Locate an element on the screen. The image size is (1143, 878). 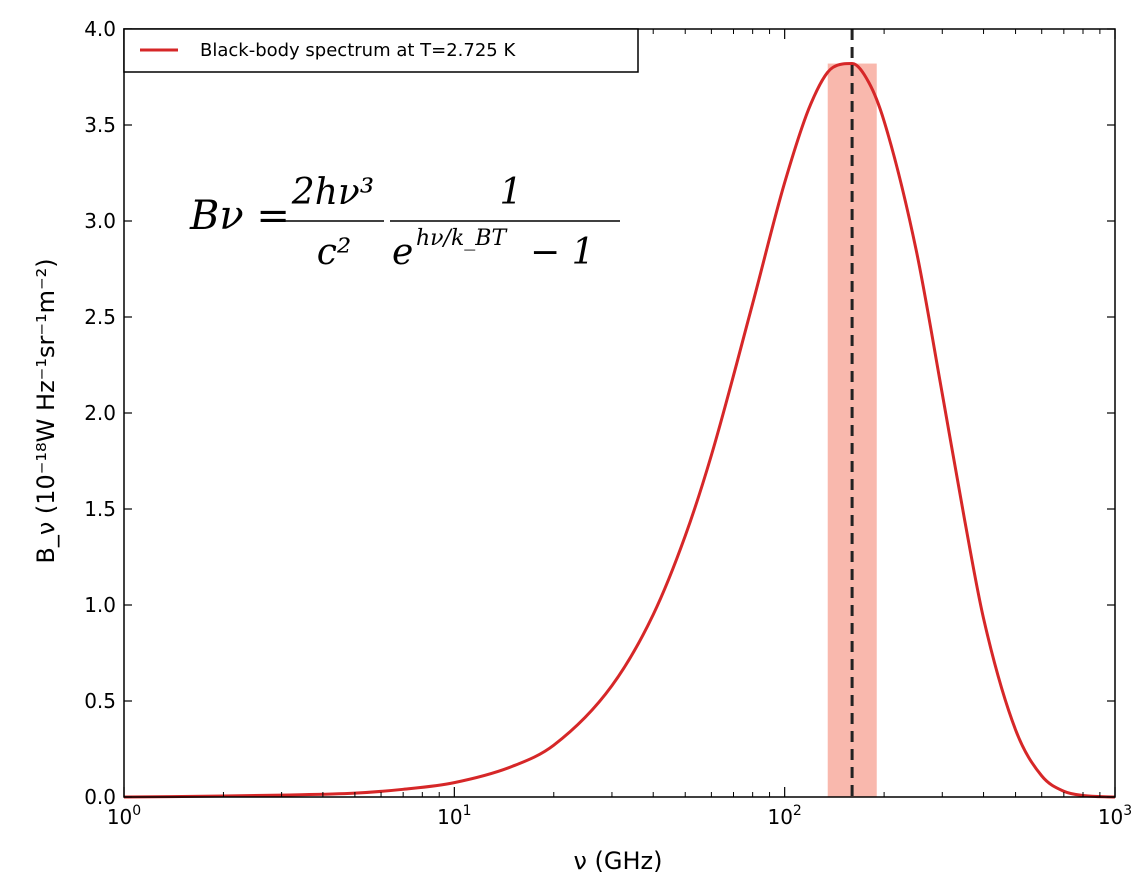
y-tick-label: 0.0 is located at coordinates (100, 797).